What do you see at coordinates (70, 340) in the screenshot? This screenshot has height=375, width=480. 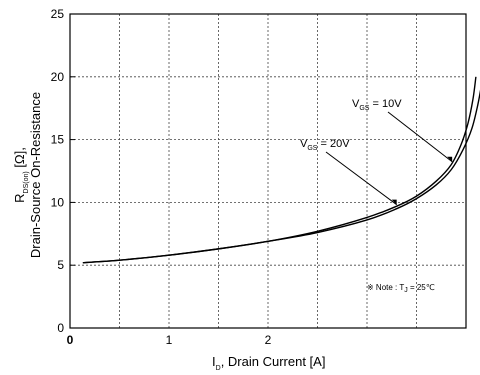 I see `x-tick-label: 0` at bounding box center [70, 340].